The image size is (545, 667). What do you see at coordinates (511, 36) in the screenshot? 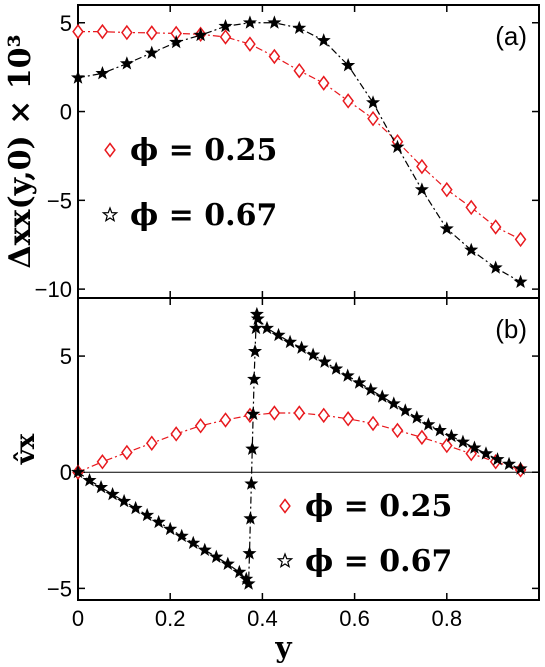
I see `panel-label: (a)` at bounding box center [511, 36].